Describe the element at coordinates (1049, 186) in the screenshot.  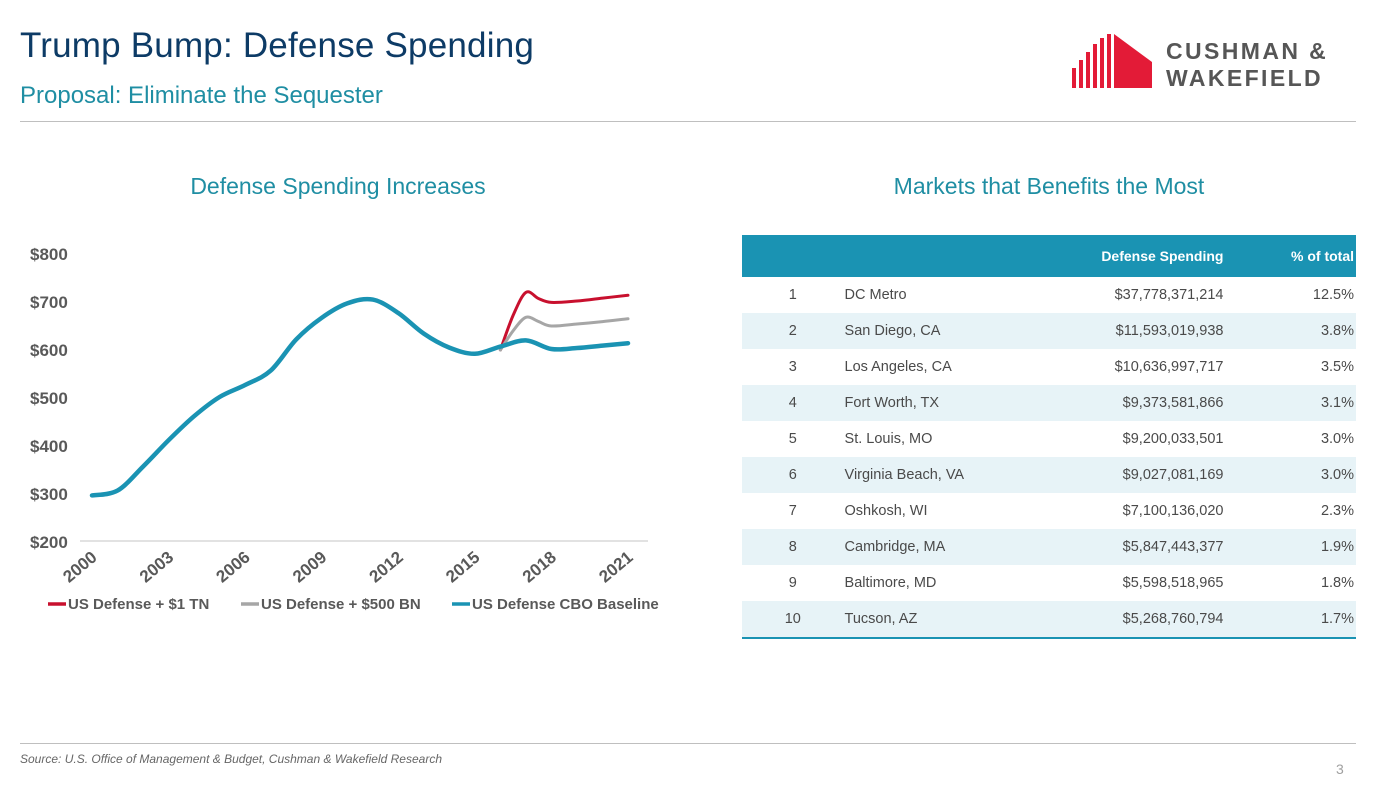
I see `table-title: Markets that Benefits the Most` at that location.